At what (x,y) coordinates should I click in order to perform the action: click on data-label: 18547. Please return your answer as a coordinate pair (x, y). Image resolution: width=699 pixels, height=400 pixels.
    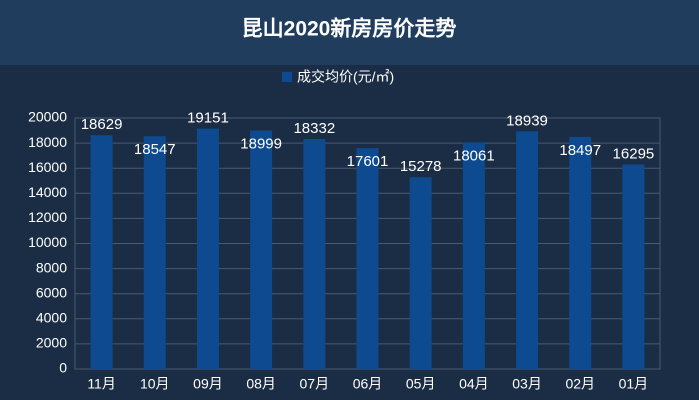
    Looking at the image, I should click on (155, 149).